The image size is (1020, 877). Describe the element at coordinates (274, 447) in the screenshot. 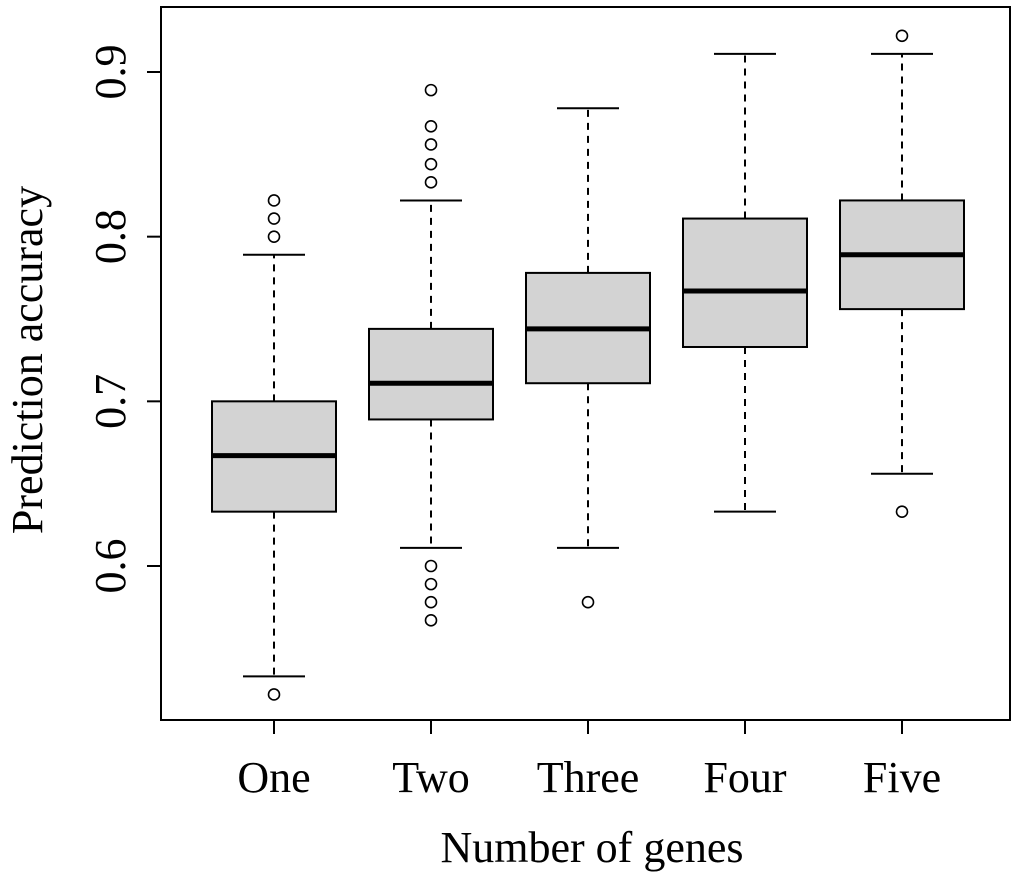

I see `box-one` at that location.